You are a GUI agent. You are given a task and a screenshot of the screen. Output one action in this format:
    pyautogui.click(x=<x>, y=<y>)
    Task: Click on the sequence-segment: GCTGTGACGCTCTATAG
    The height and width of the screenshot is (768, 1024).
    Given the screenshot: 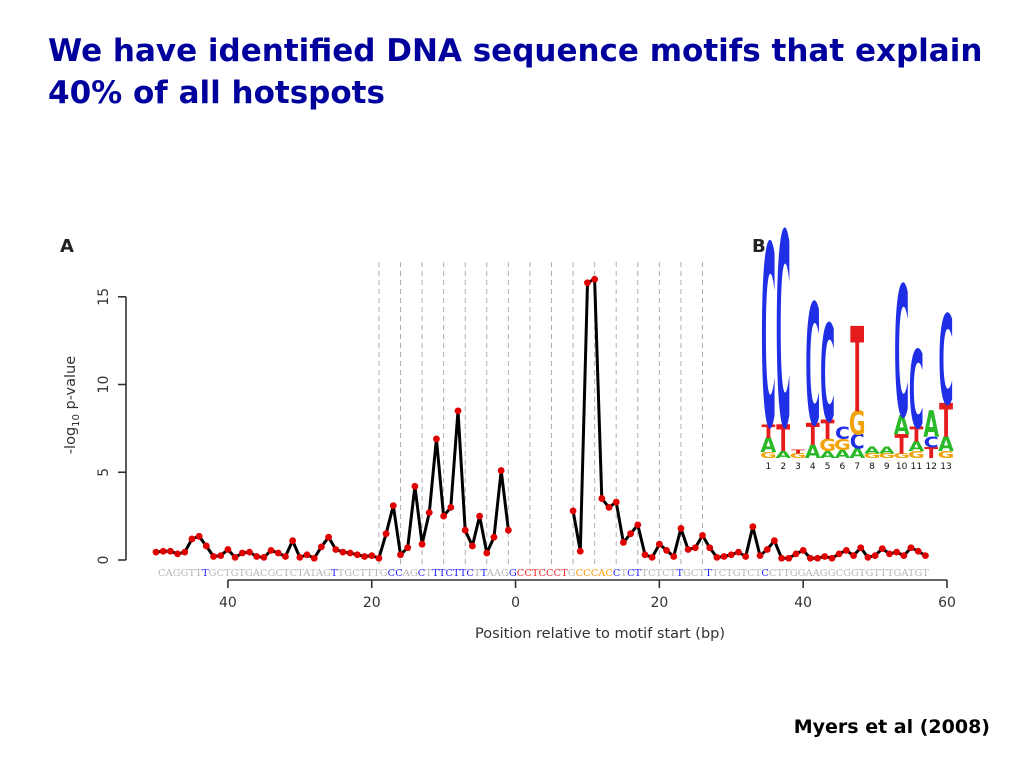 What is the action you would take?
    pyautogui.click(x=270, y=573)
    